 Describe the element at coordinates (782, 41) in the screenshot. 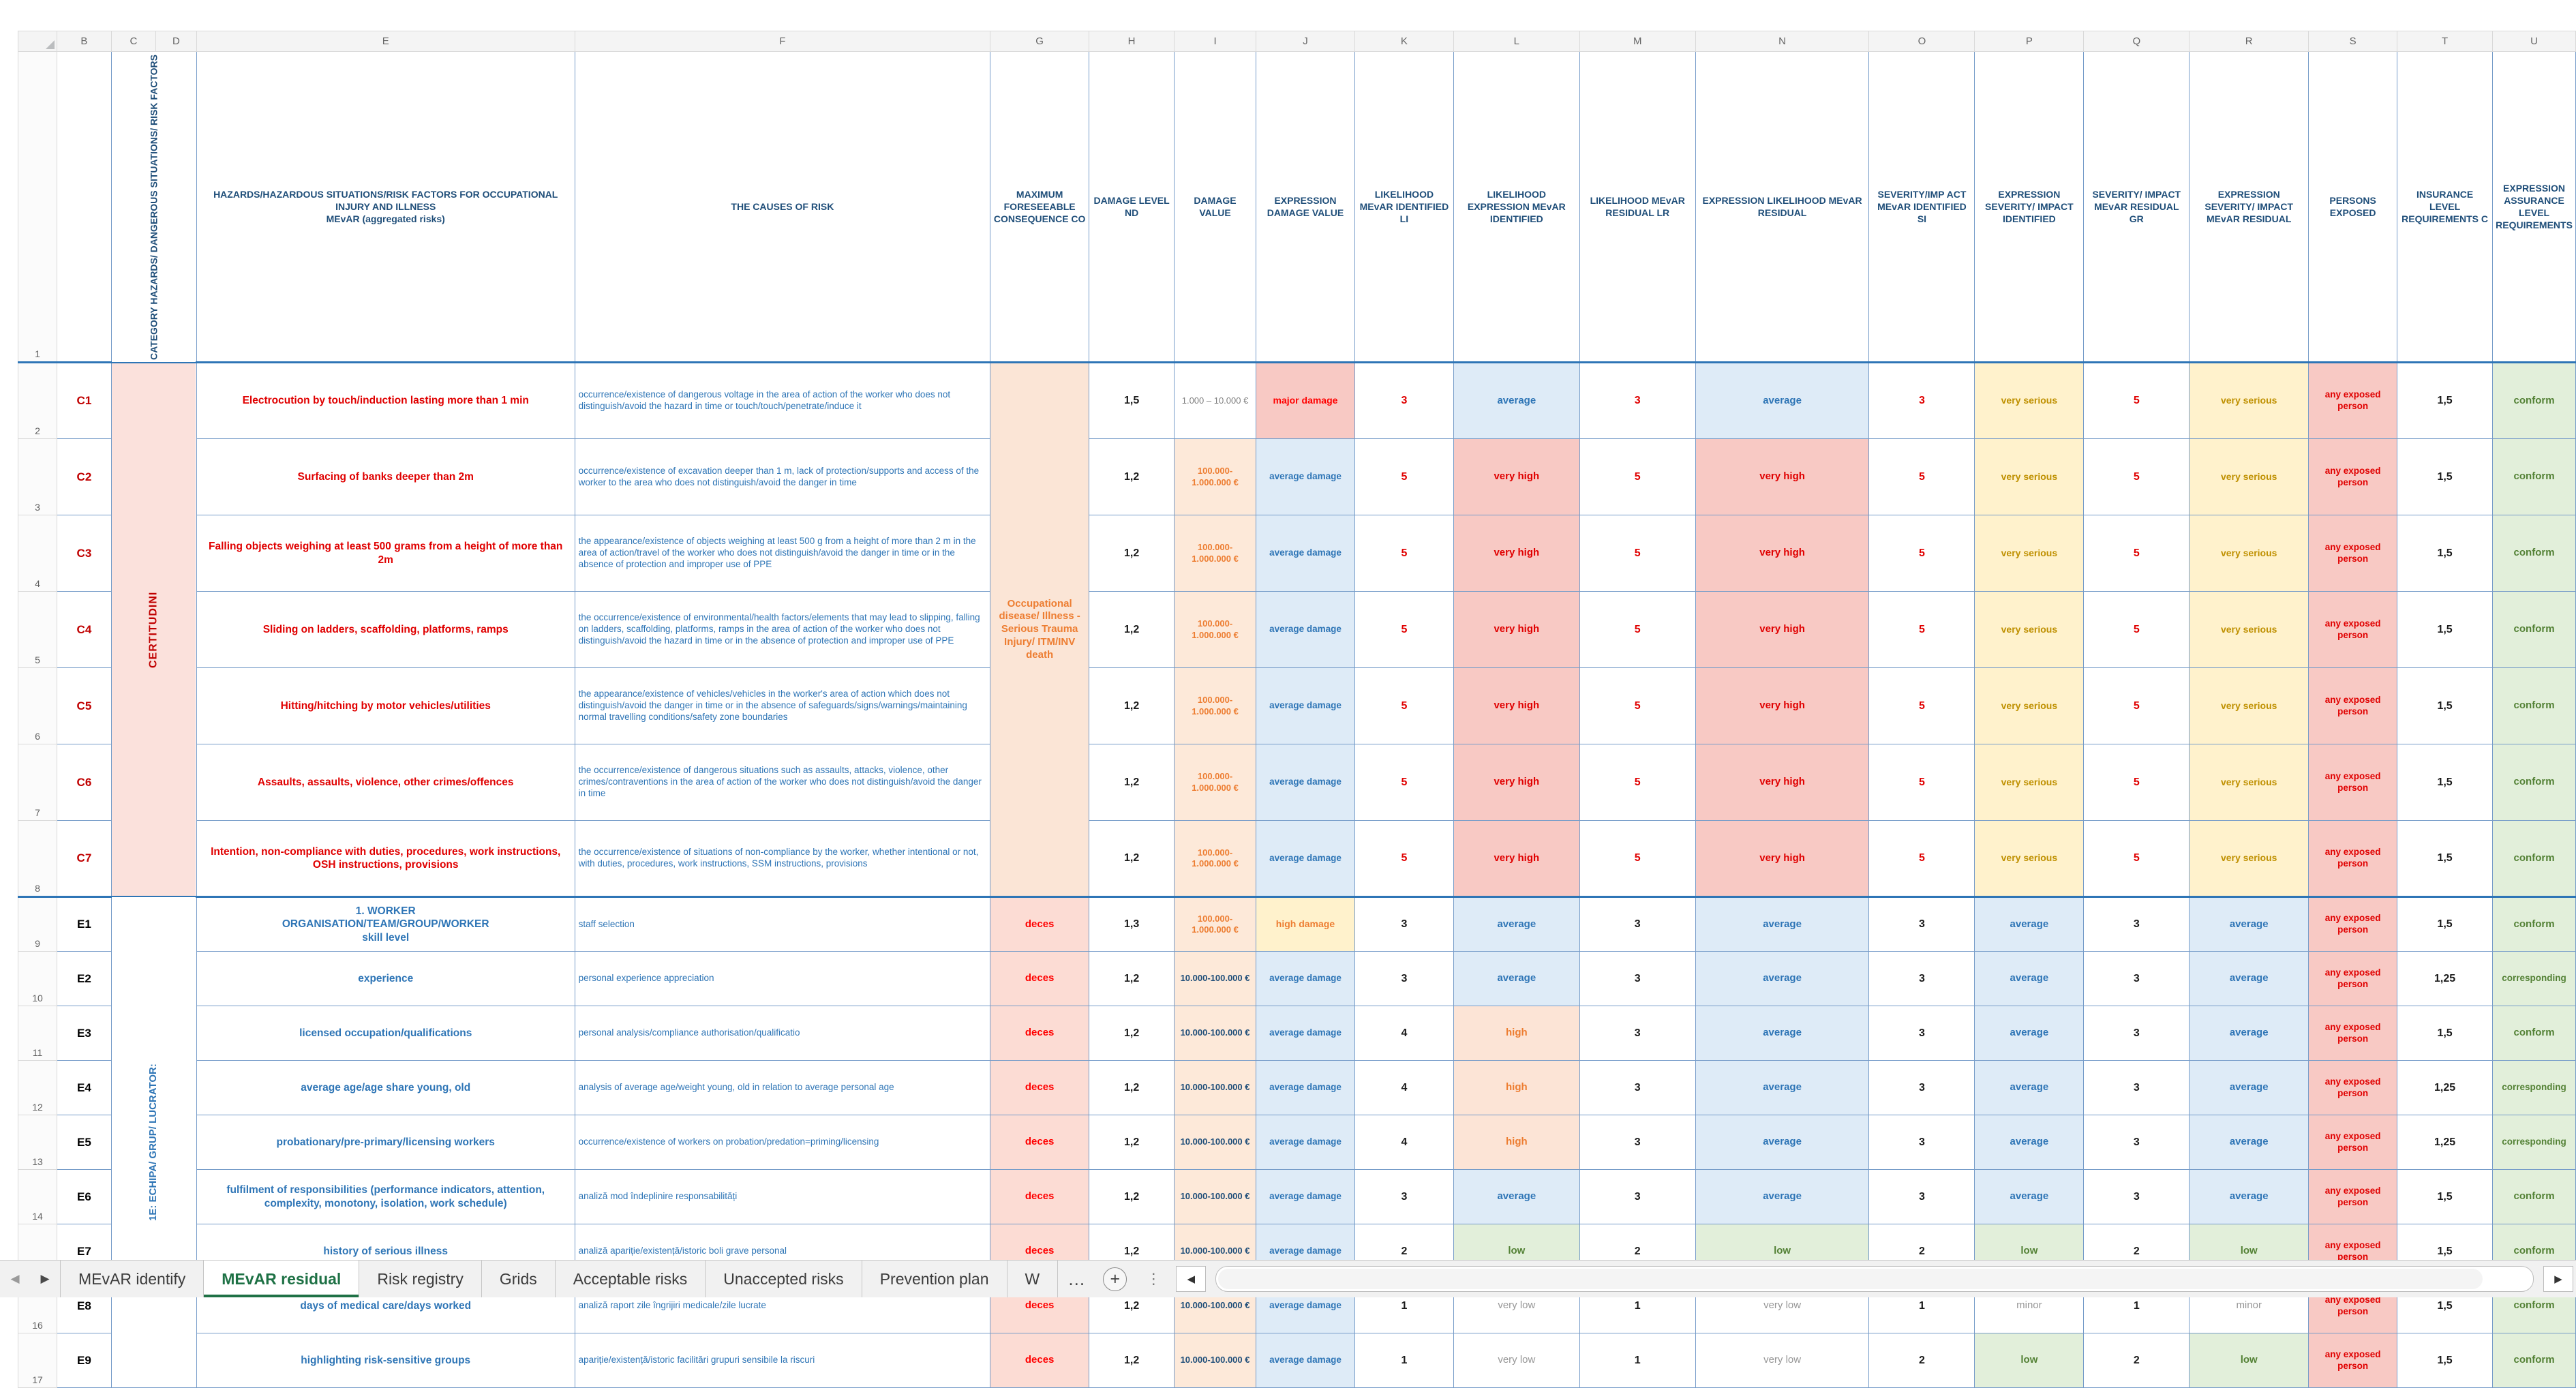

I see `column-header-F: F` at that location.